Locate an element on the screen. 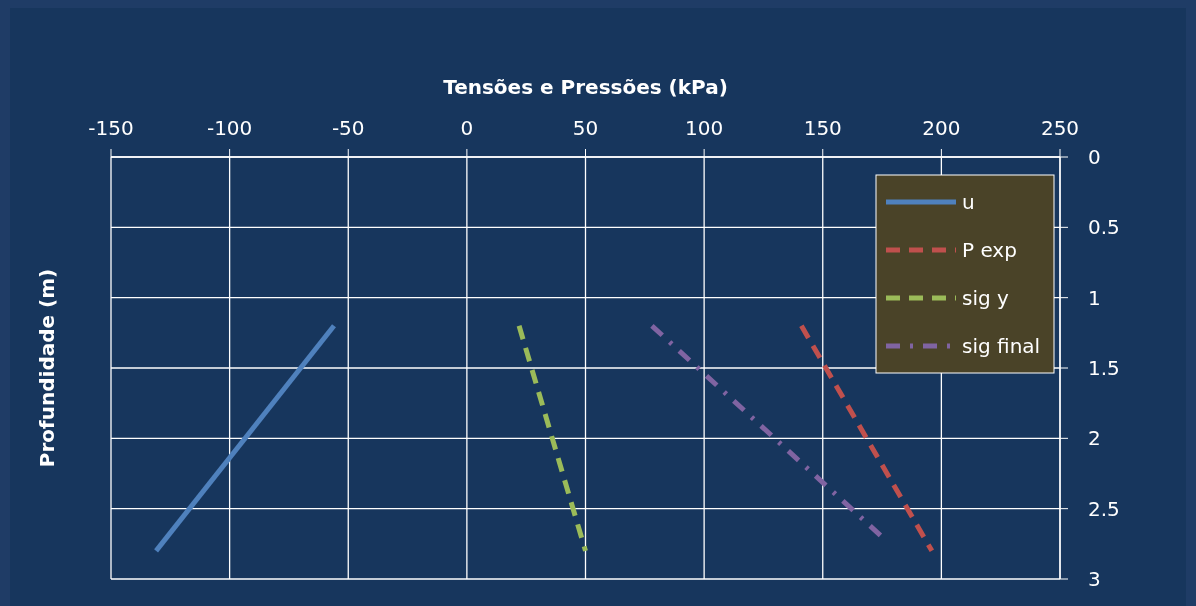 The width and height of the screenshot is (1196, 606). legend-label: u is located at coordinates (968, 202).